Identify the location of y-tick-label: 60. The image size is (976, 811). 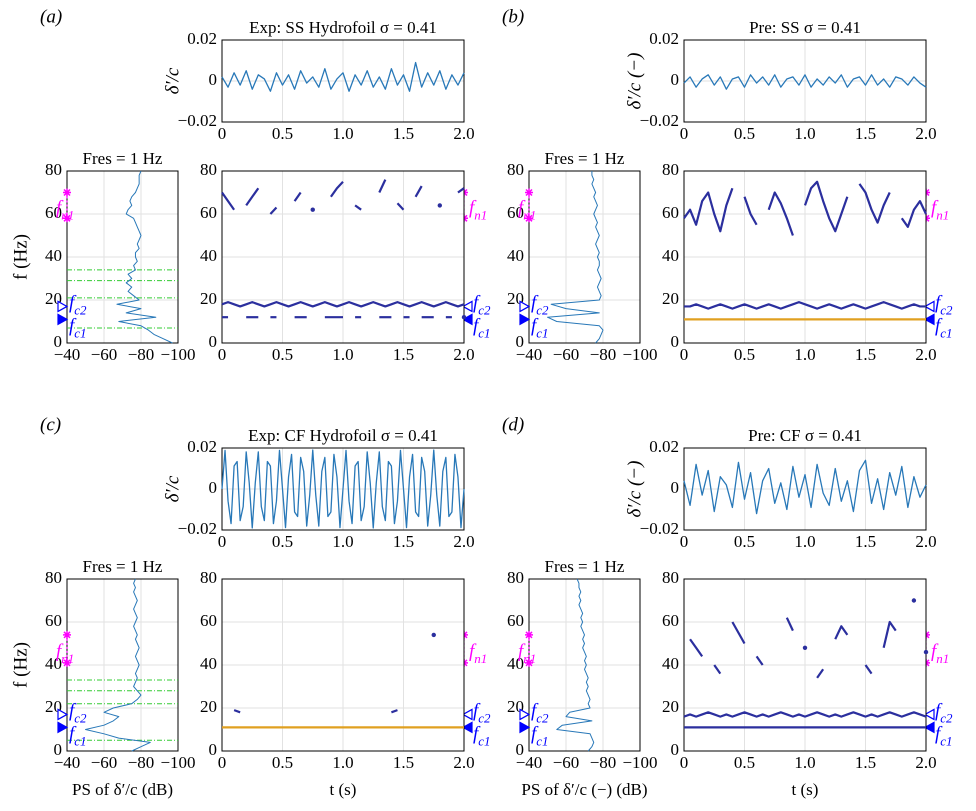
(208, 212).